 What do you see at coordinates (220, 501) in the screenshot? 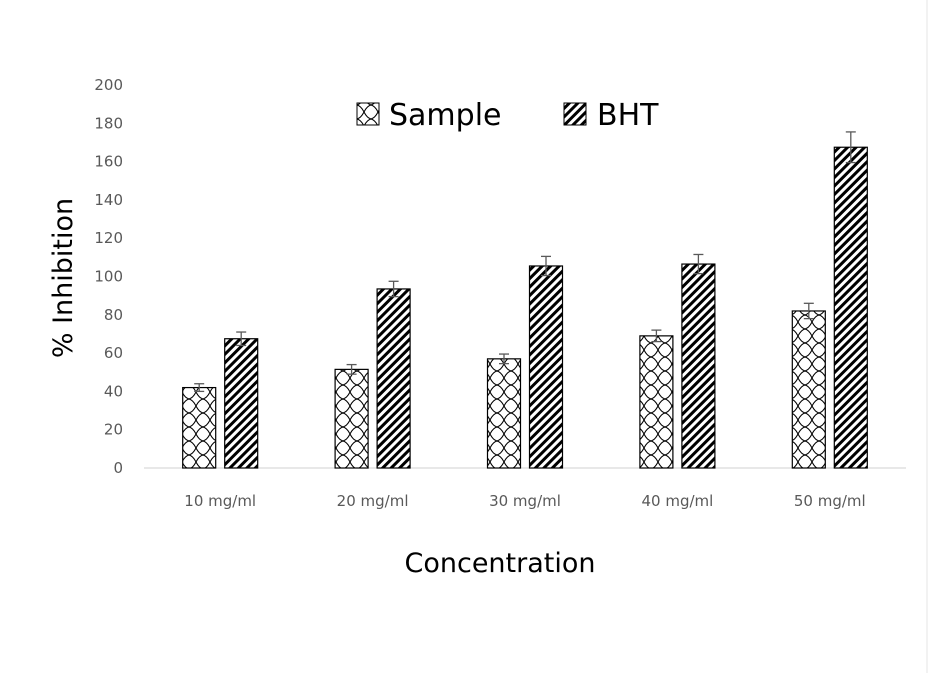
I see `x-tick-label-1: 10 mg/ml` at bounding box center [220, 501].